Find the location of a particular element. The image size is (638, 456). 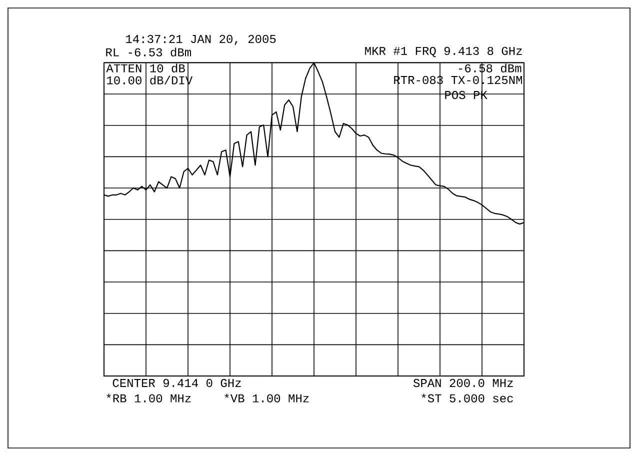

text: SPAN 200.0 MHz is located at coordinates (463, 383).